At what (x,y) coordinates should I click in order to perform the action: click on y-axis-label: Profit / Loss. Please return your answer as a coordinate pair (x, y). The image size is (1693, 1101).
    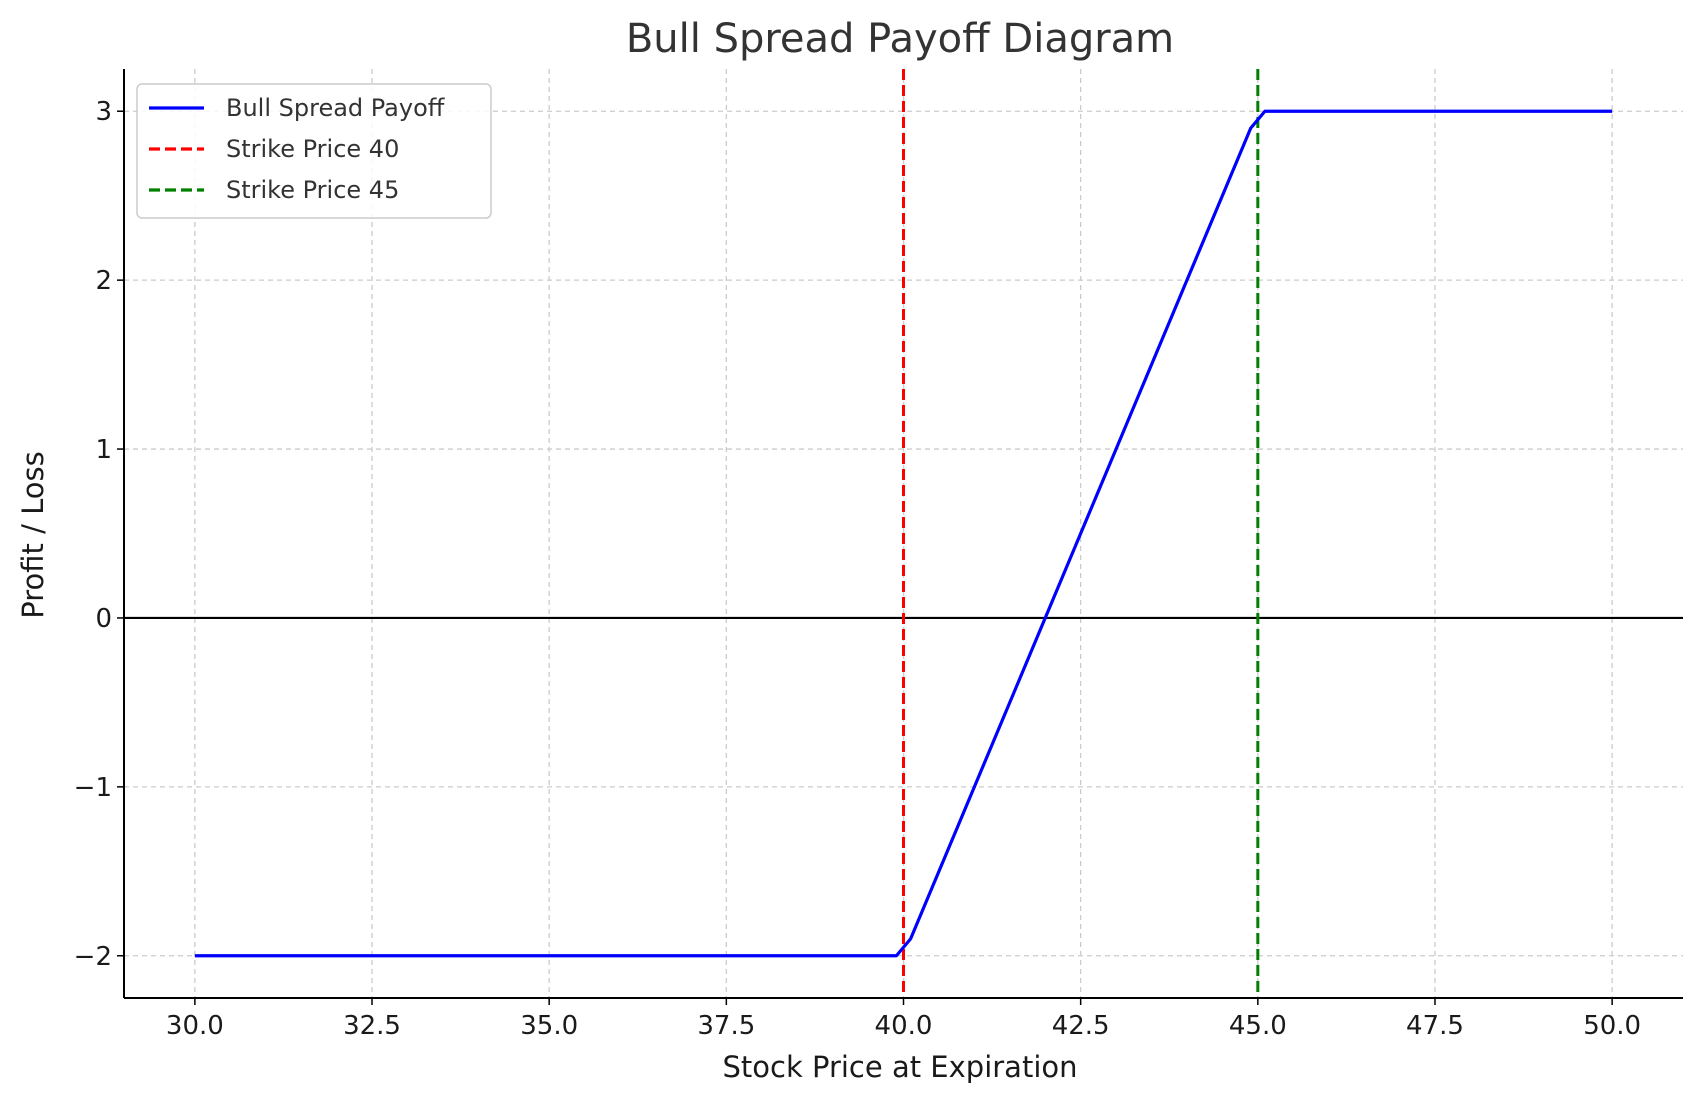
    Looking at the image, I should click on (33, 534).